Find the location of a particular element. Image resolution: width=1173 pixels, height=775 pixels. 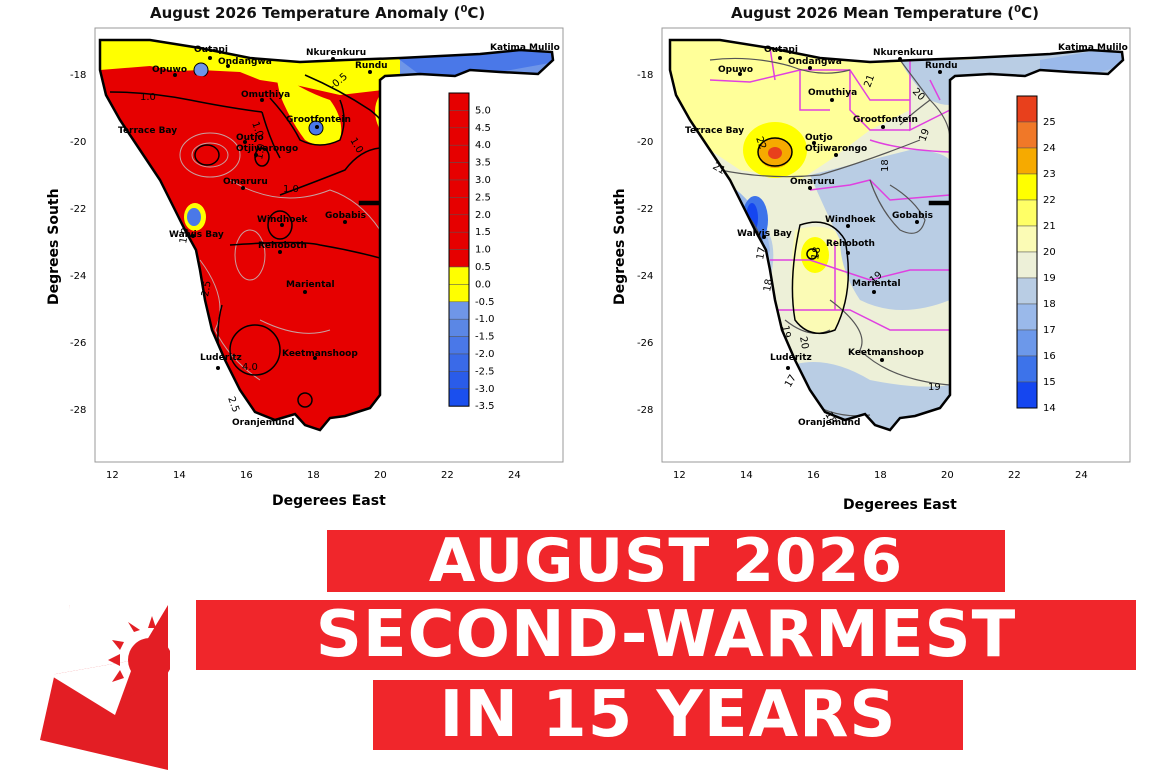

headline-line-2: SECOND-WARMEST is located at coordinates (666, 635).